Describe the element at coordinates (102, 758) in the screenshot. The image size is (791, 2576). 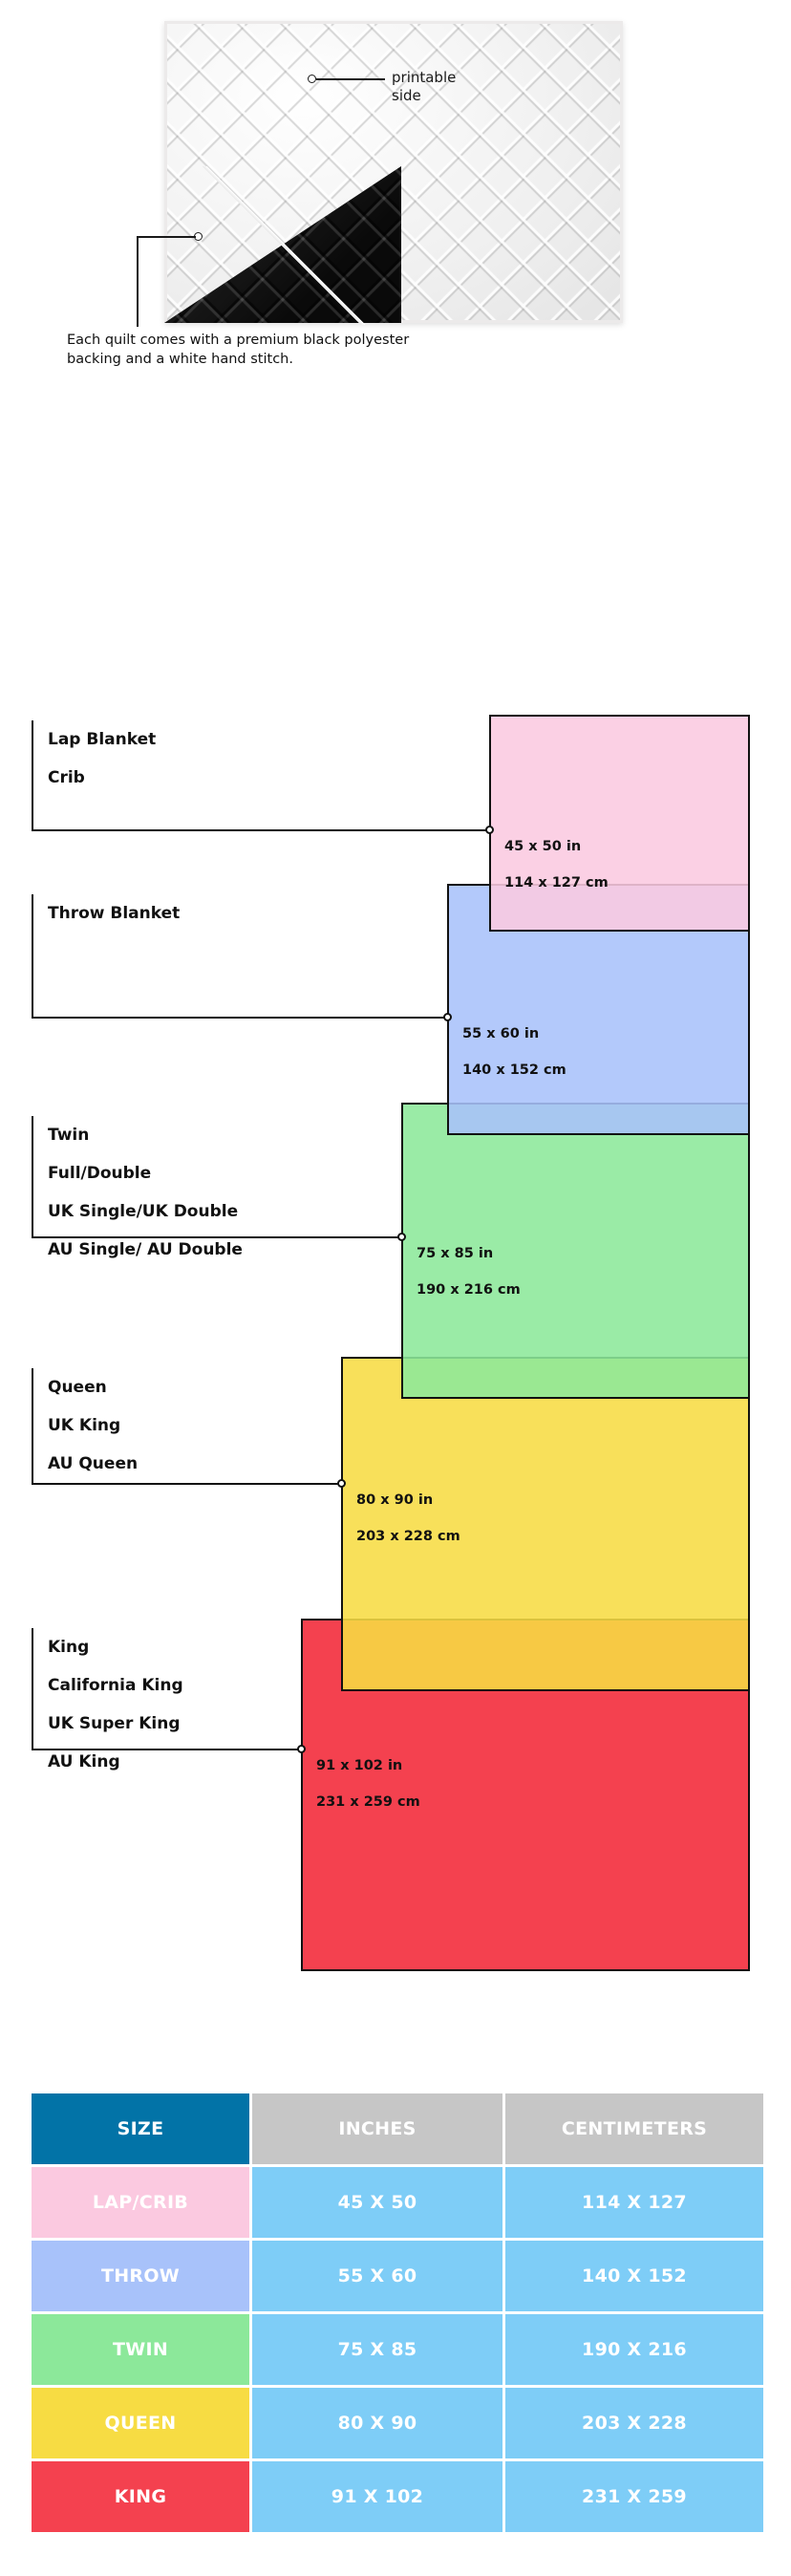
I see `size-label-lap-crib: Lap Blanket Crib` at that location.